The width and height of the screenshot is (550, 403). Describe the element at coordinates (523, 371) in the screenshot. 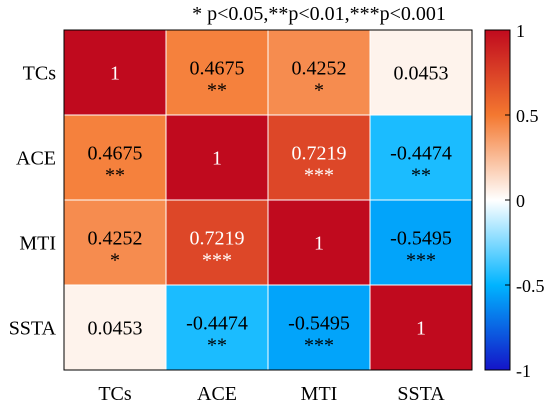

I see `colorbar-tick-label: -1` at that location.